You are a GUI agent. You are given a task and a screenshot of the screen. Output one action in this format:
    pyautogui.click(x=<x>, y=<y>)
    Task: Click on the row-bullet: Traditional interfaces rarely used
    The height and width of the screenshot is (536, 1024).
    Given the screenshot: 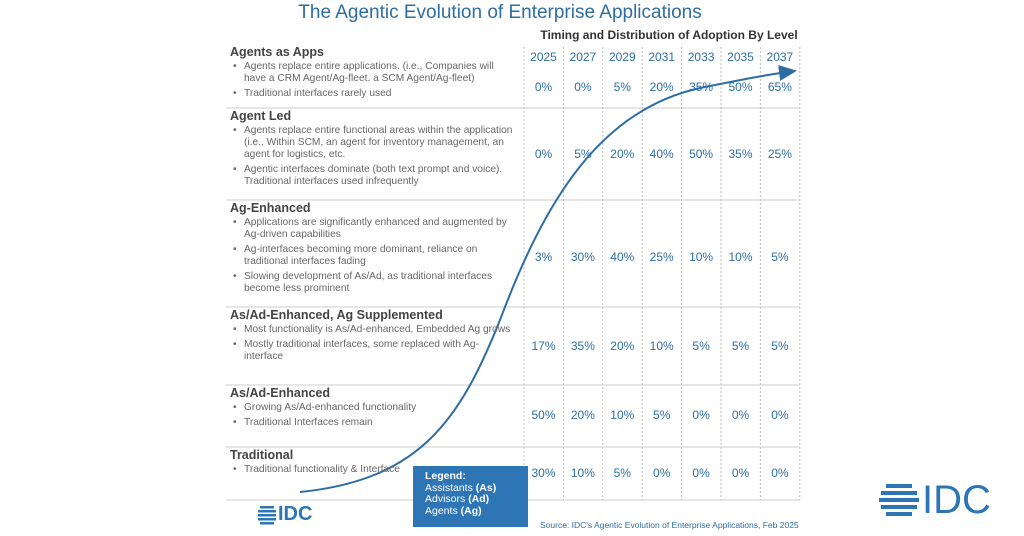 What is the action you would take?
    pyautogui.click(x=374, y=94)
    